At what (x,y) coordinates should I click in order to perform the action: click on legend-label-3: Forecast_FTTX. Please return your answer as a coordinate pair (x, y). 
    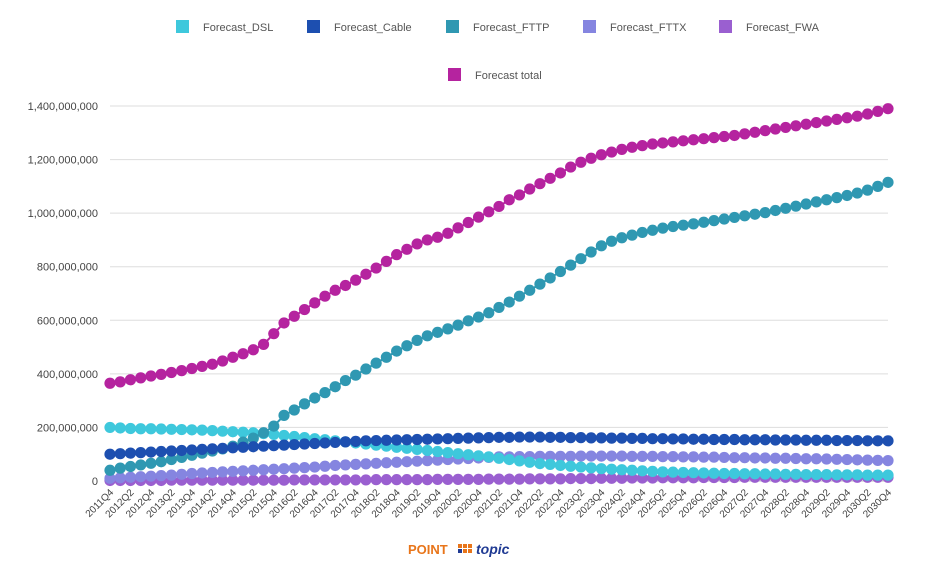
    Looking at the image, I should click on (648, 28).